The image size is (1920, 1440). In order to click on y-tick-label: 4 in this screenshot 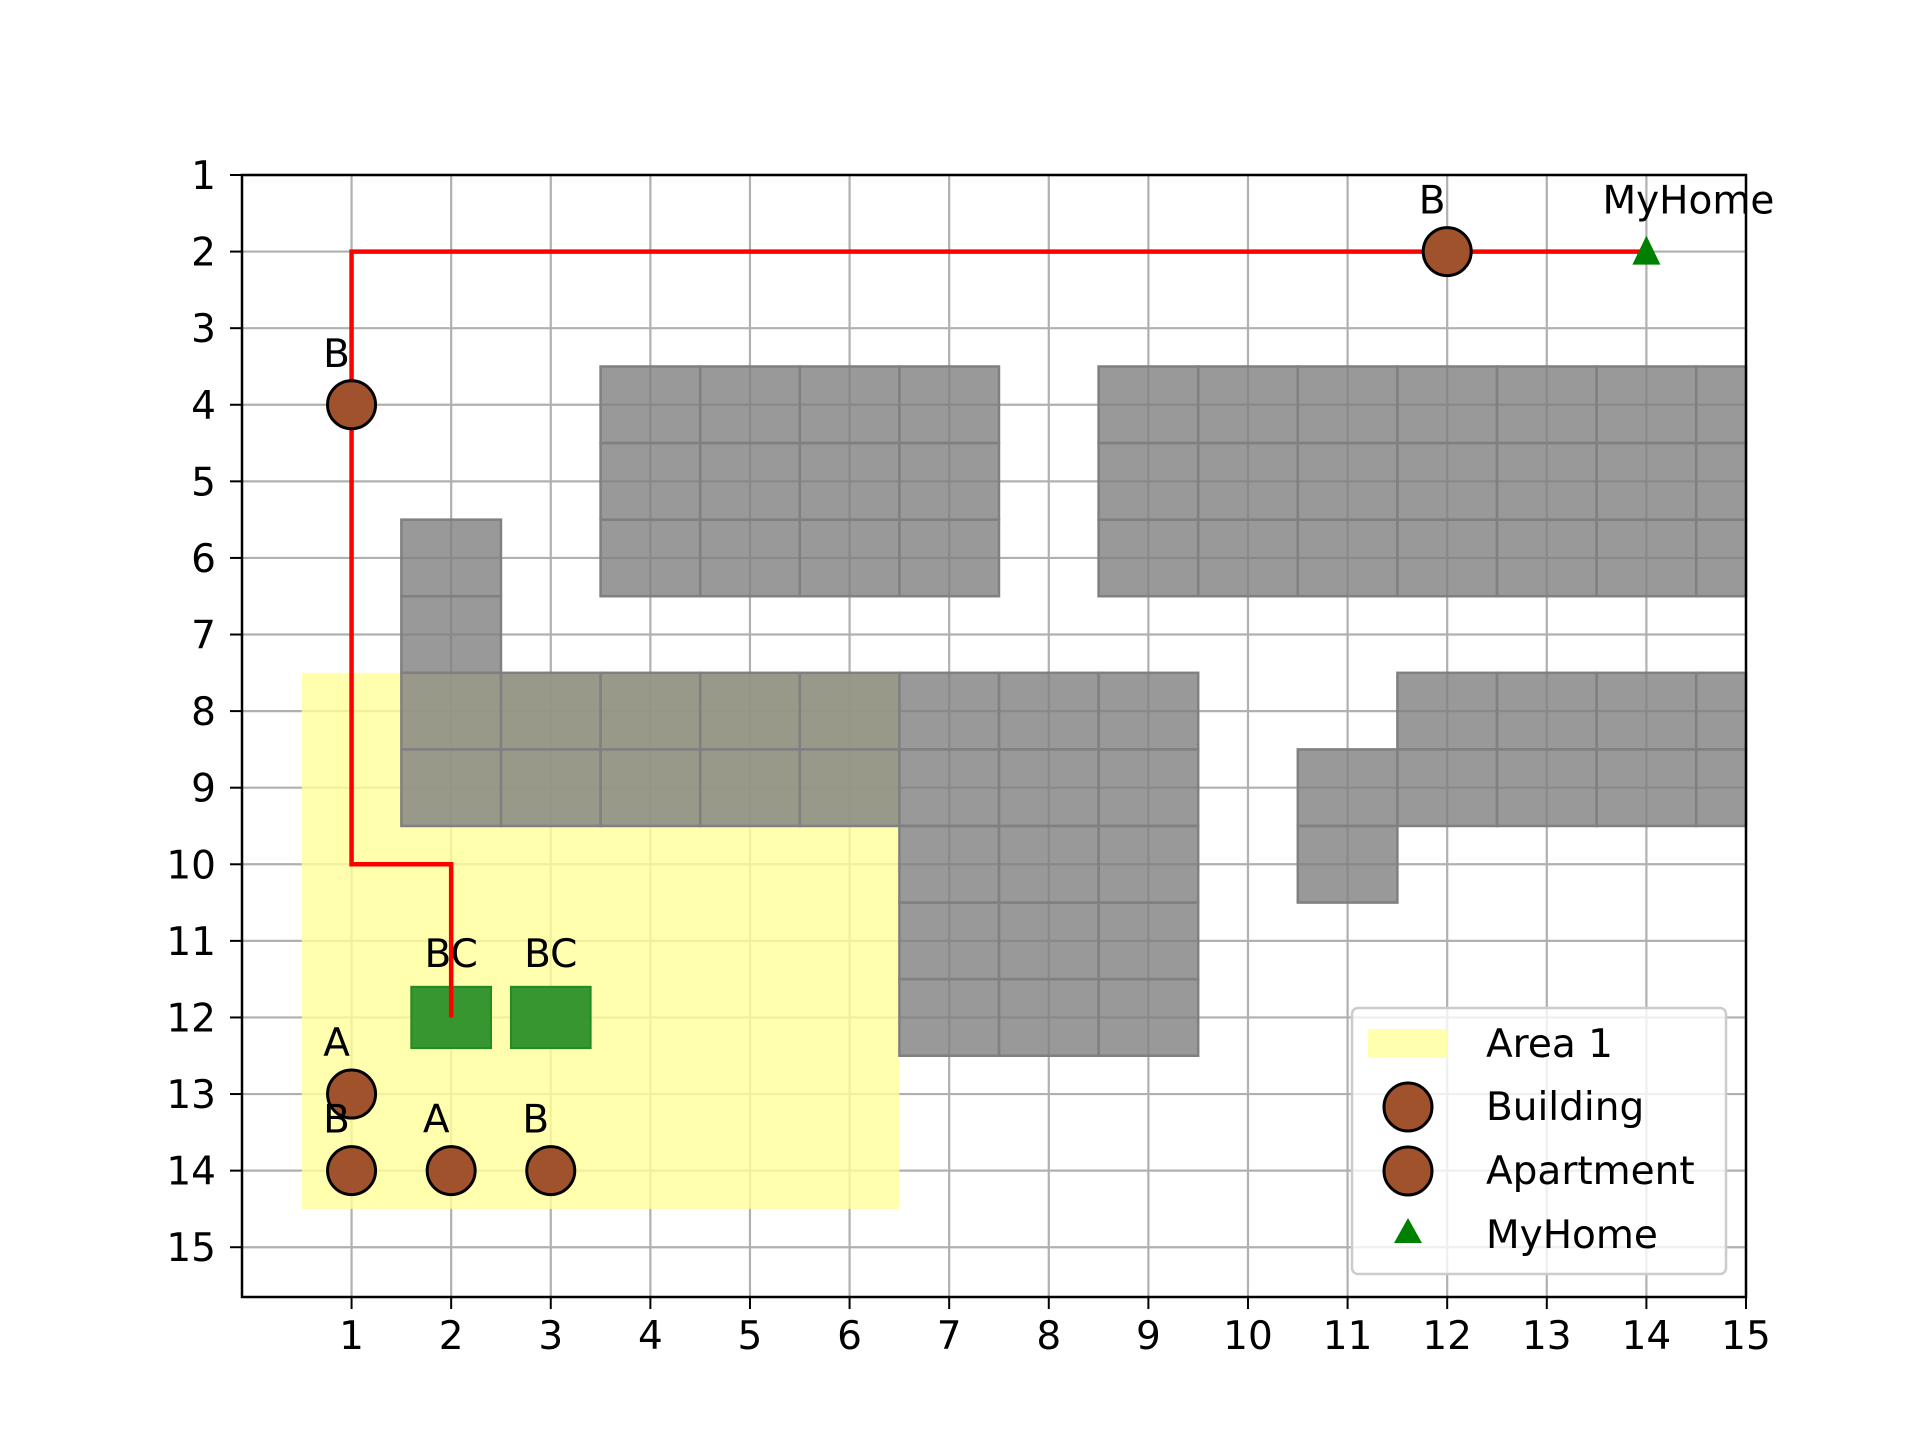, I will do `click(203, 406)`.